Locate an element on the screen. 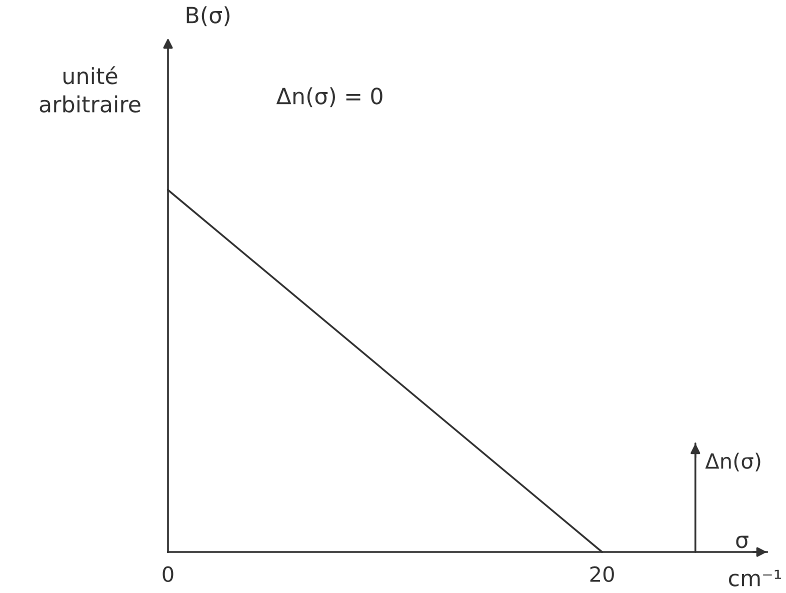 Image resolution: width=786 pixels, height=593 pixels. text: unité arbitraire is located at coordinates (90, 89).